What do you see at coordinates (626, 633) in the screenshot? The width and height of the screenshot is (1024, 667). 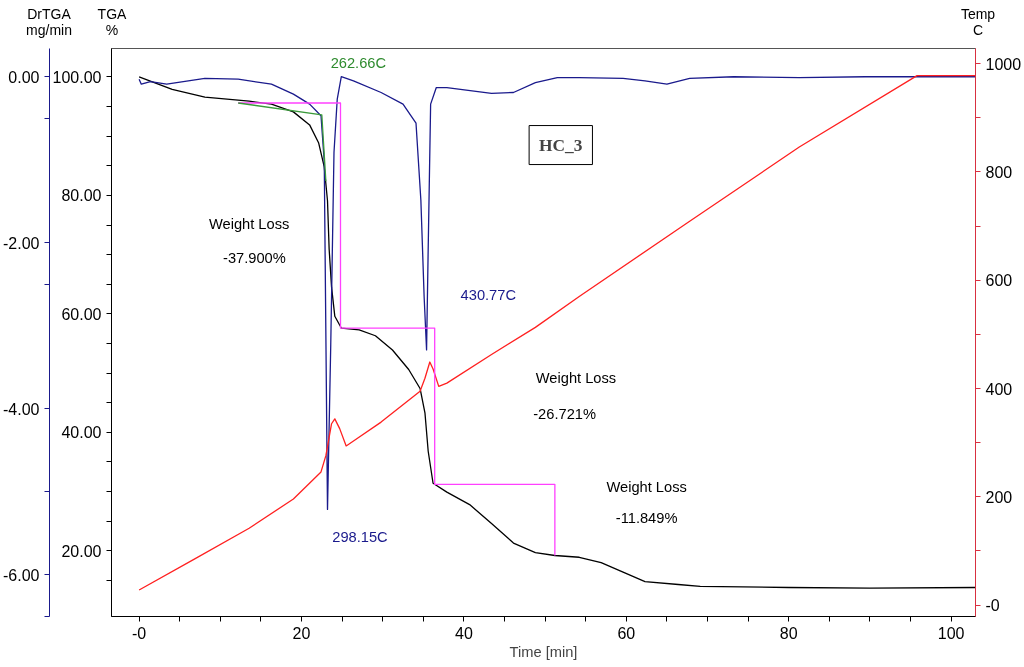 I see `x-tick-label: 60` at bounding box center [626, 633].